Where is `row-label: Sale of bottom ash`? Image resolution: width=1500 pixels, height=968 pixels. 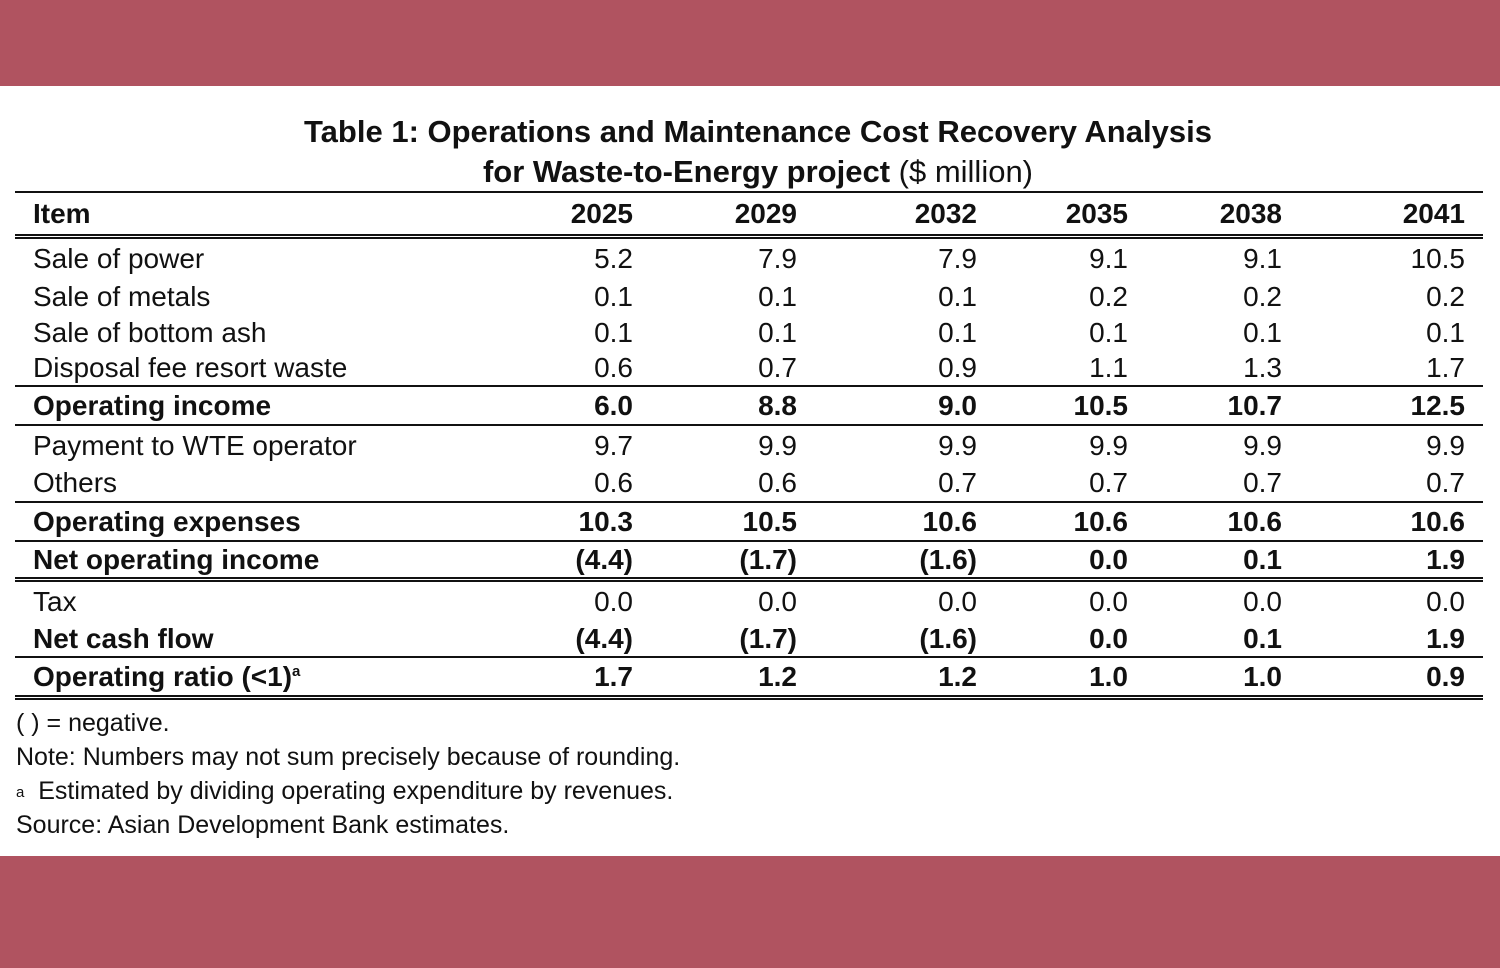 row-label: Sale of bottom ash is located at coordinates (247, 333).